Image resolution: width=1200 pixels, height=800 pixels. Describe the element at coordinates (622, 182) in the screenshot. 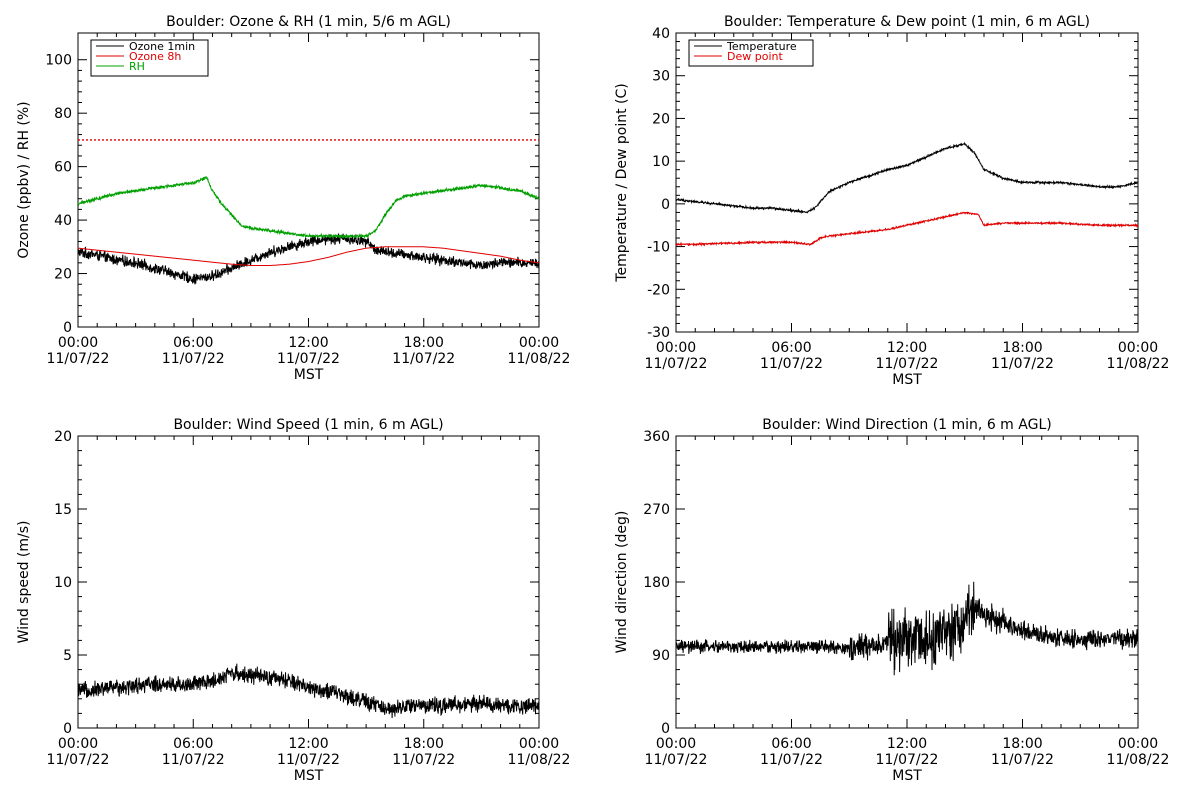

I see `y-axis-label: Temperature / Dew point (C)` at that location.